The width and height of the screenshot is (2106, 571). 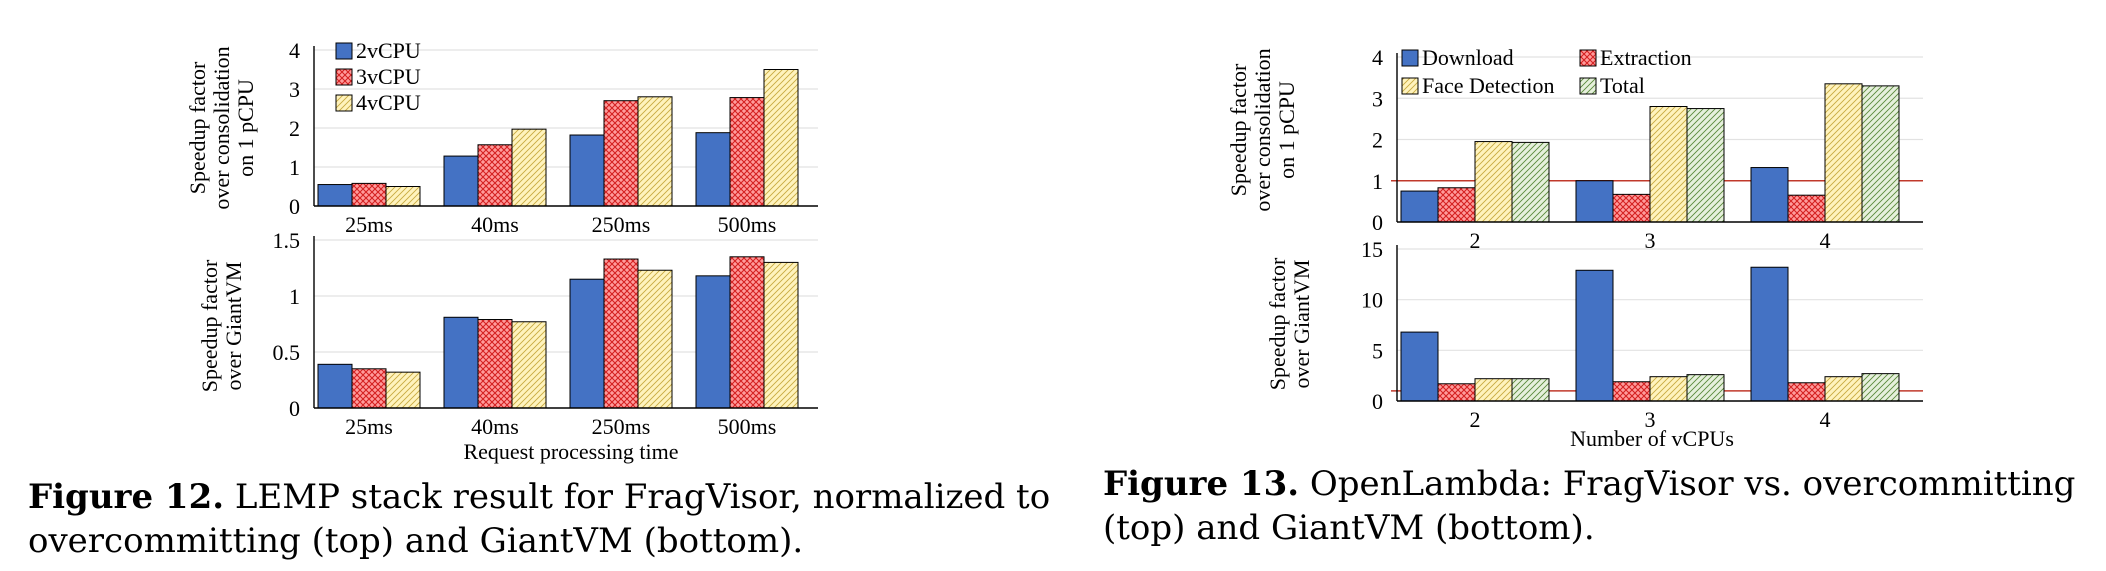 I want to click on legend-swatch-4vcpu, so click(x=344, y=103).